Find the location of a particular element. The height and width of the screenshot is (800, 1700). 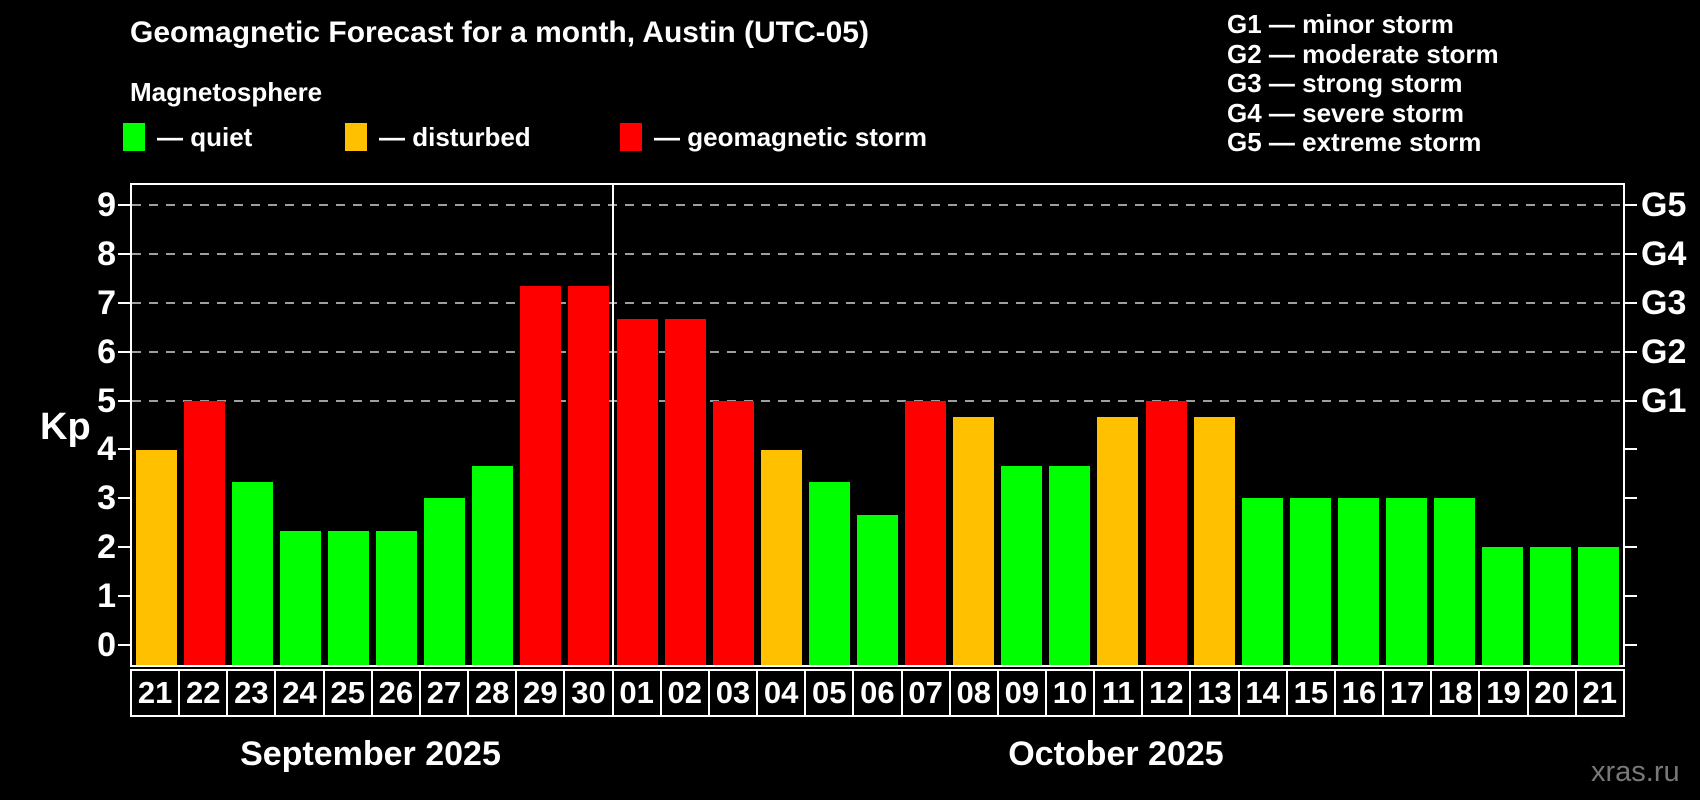

day-cell: 06 is located at coordinates (877, 693).